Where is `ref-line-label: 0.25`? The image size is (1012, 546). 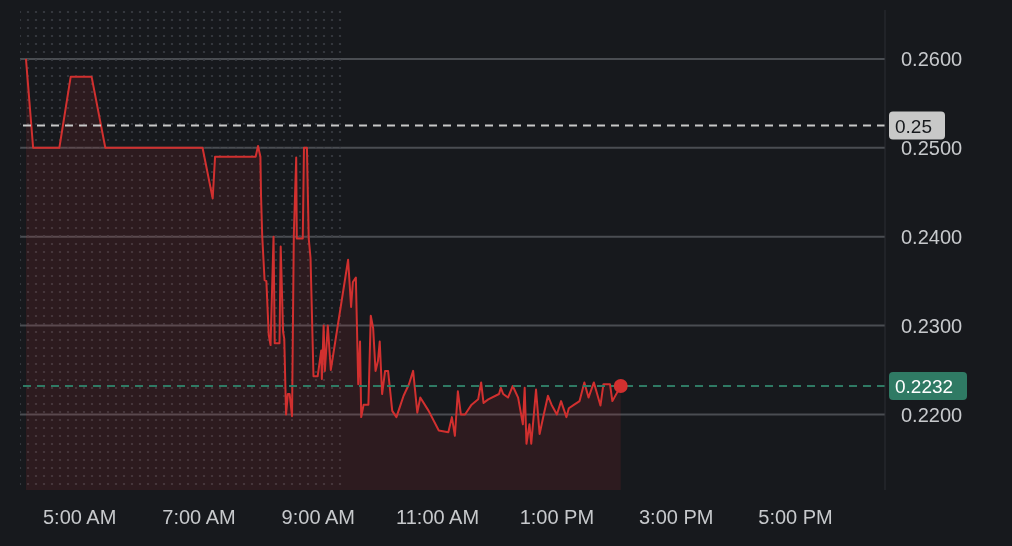
ref-line-label: 0.25 is located at coordinates (913, 126).